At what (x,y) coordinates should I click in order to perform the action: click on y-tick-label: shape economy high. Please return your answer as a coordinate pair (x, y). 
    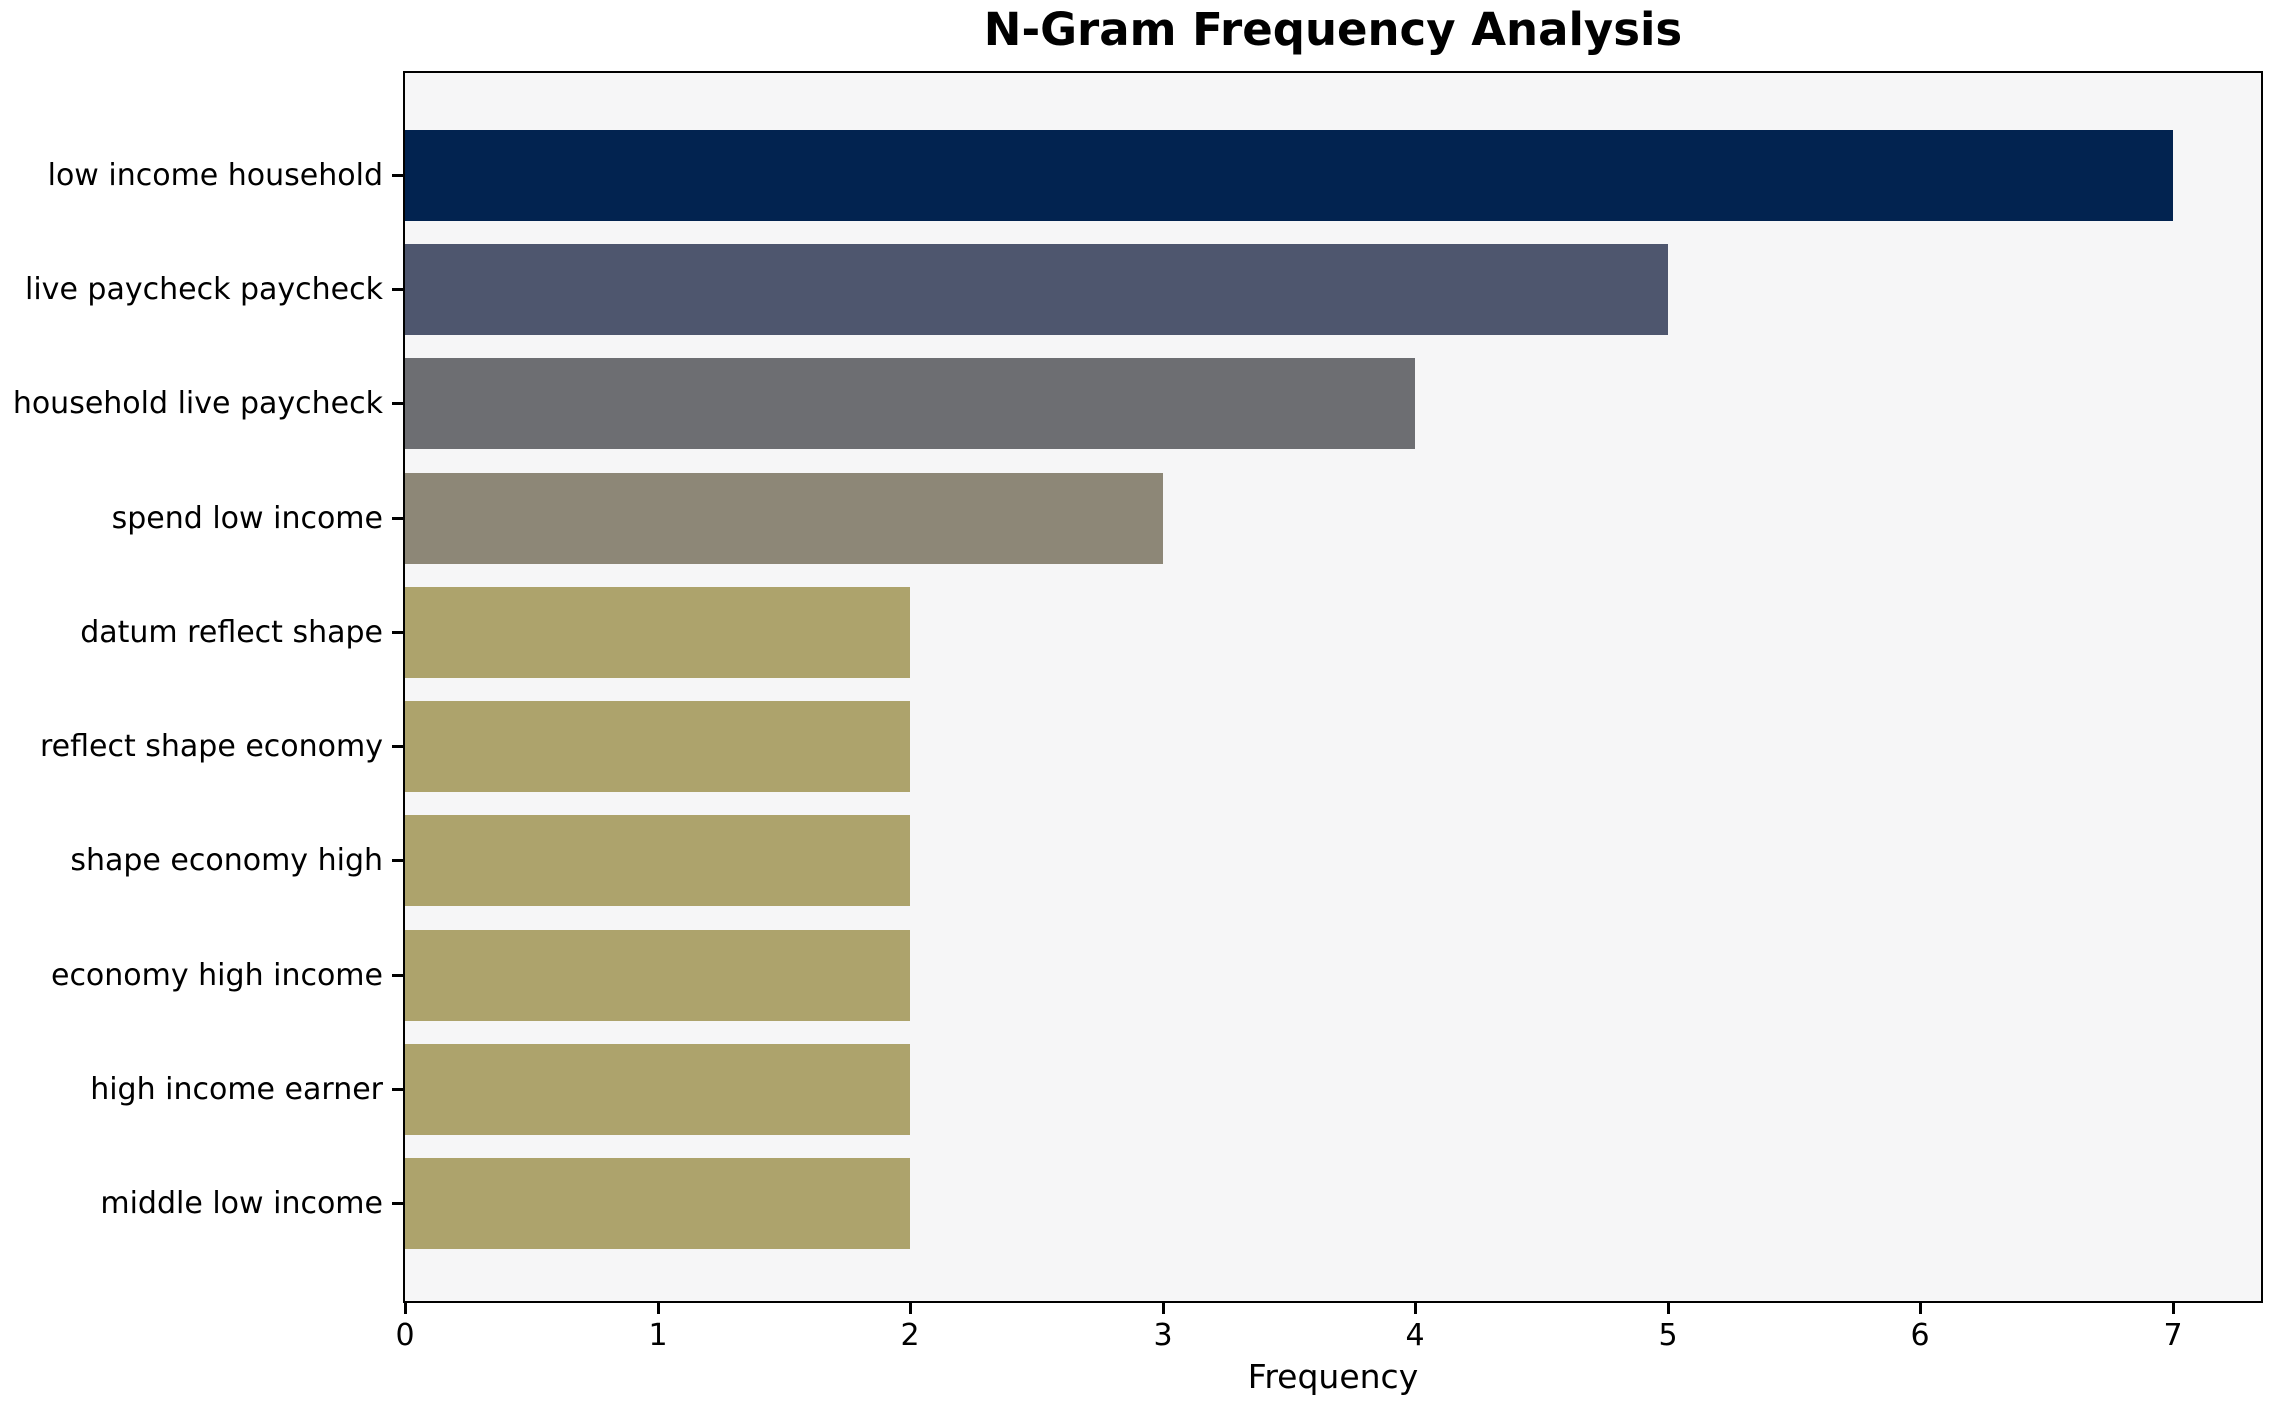
    Looking at the image, I should click on (226, 860).